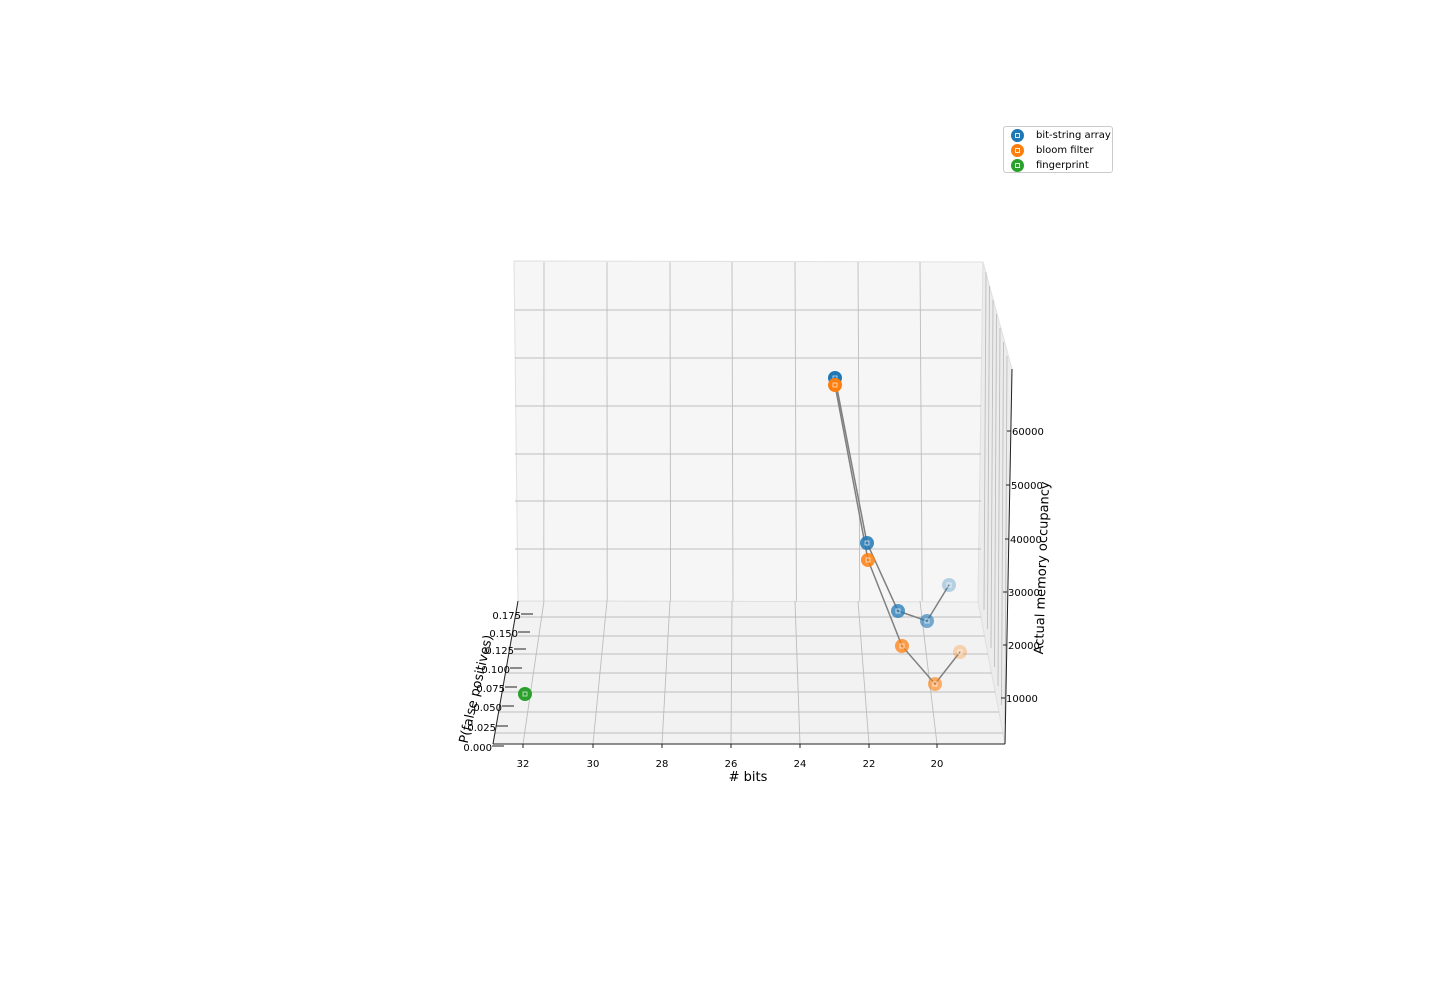 Image resolution: width=1440 pixels, height=1008 pixels. What do you see at coordinates (477, 748) in the screenshot?
I see `y-tick-label: 0.000` at bounding box center [477, 748].